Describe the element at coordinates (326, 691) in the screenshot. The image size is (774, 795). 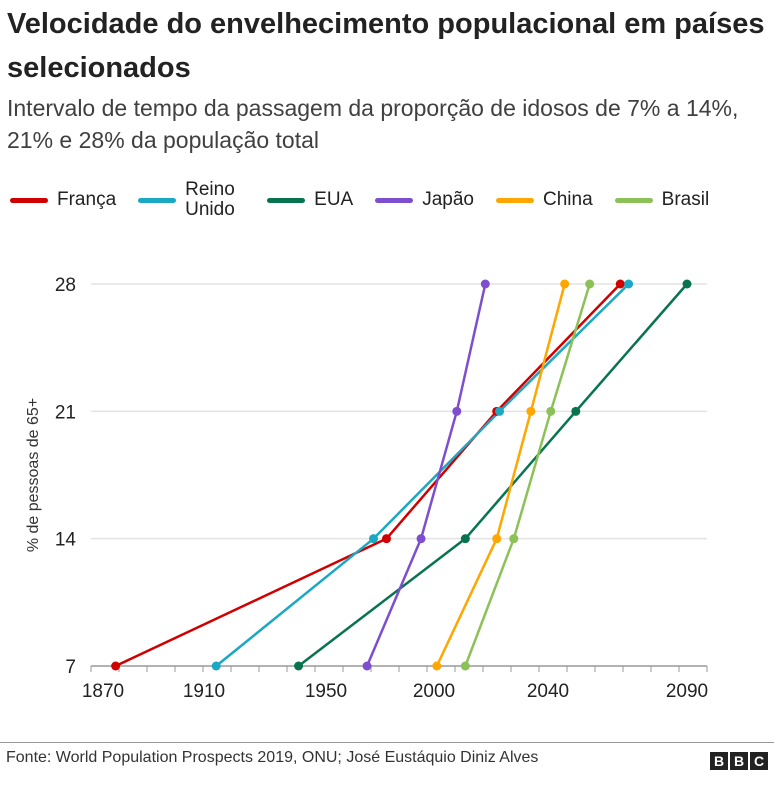
I see `x-tick-label: 1950` at that location.